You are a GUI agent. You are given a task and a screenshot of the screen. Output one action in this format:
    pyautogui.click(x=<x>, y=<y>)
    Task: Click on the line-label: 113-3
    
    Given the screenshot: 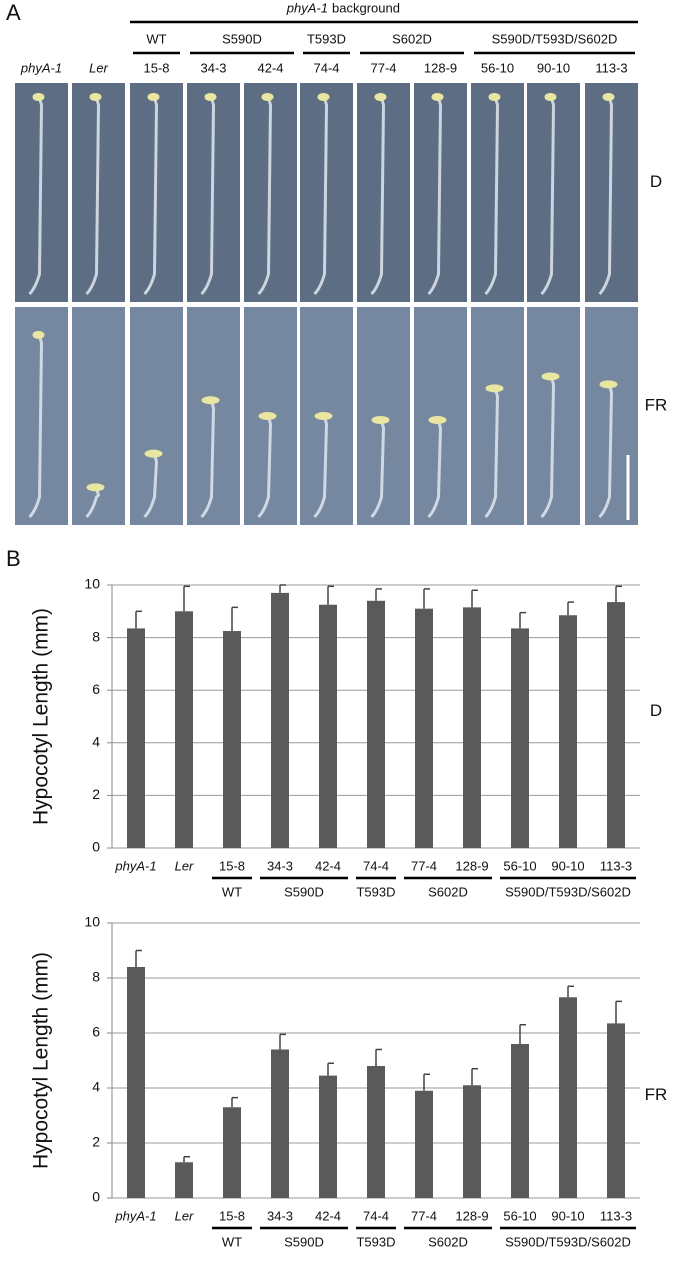 What is the action you would take?
    pyautogui.click(x=611, y=67)
    